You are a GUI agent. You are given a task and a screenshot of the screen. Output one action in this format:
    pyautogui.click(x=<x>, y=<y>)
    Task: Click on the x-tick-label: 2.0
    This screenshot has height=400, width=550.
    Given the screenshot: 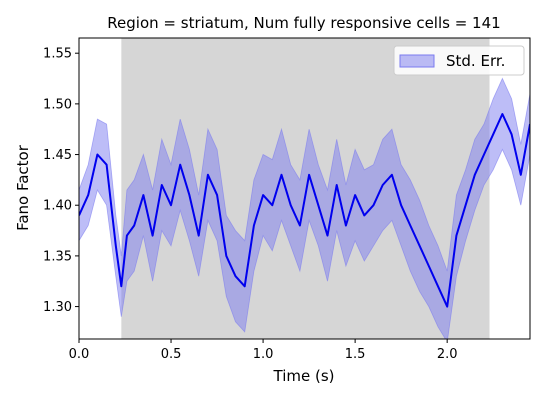 What is the action you would take?
    pyautogui.click(x=447, y=354)
    